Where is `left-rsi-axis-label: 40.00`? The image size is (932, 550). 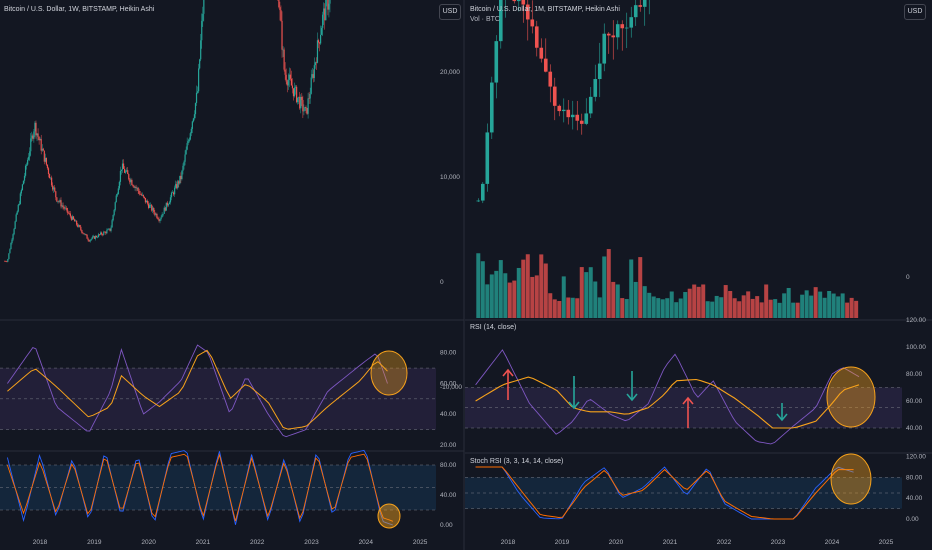
left-rsi-axis-label: 40.00 is located at coordinates (448, 414).